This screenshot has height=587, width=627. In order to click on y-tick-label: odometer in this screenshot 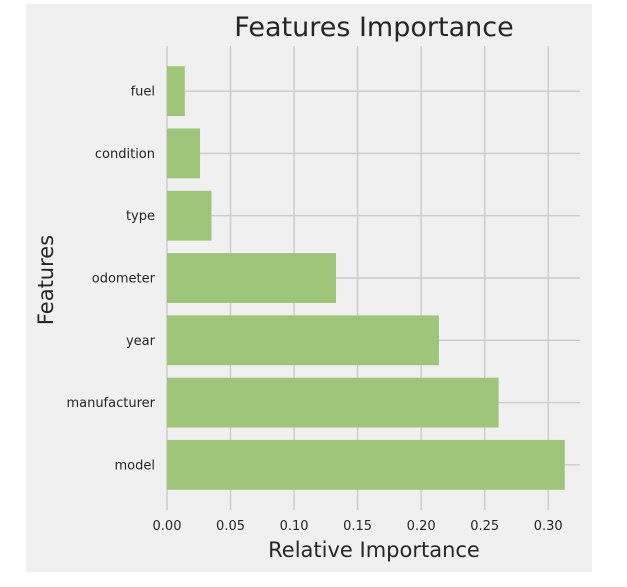, I will do `click(124, 279)`.